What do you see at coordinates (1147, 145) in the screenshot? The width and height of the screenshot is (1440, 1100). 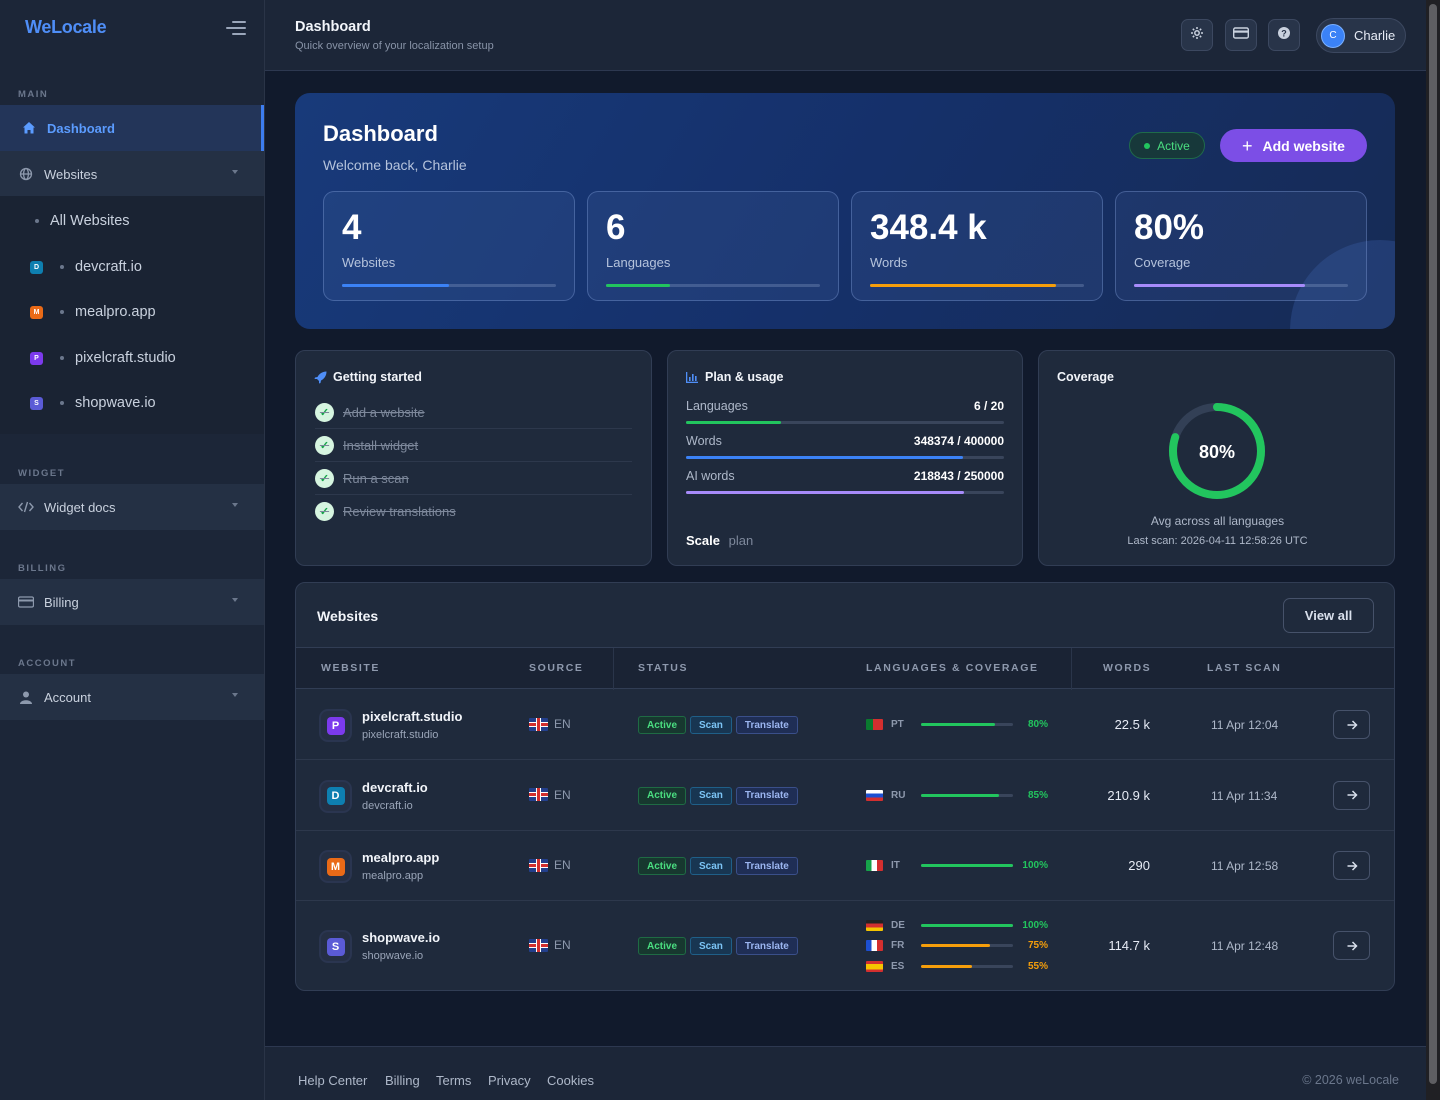 I see `status-dot-icon` at bounding box center [1147, 145].